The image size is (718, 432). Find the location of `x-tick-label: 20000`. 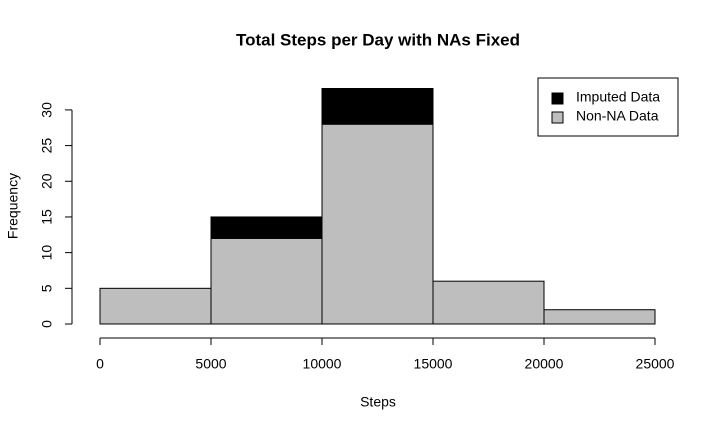

x-tick-label: 20000 is located at coordinates (544, 364).